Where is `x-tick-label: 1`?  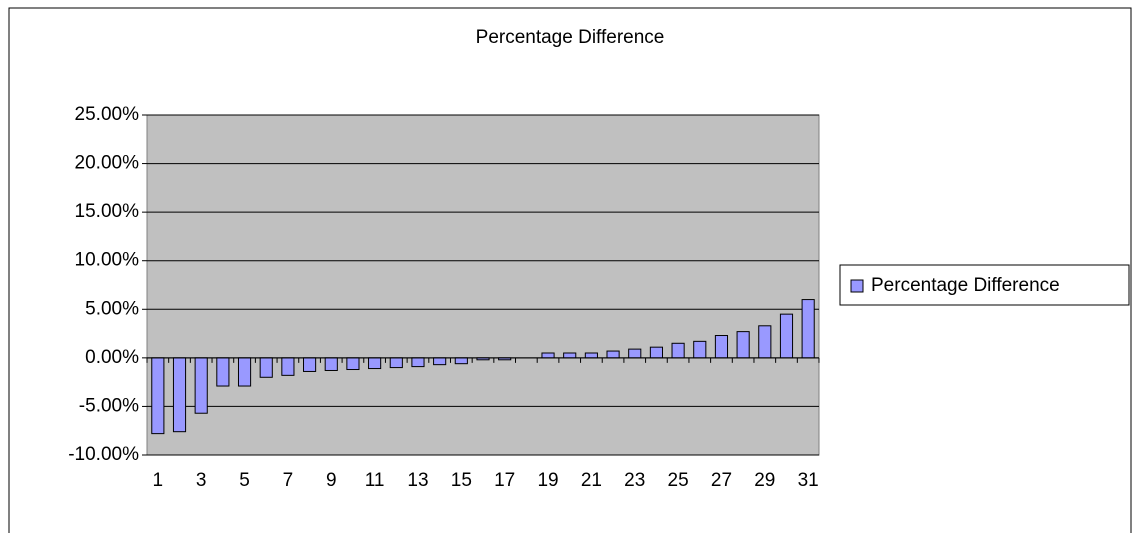 x-tick-label: 1 is located at coordinates (158, 480).